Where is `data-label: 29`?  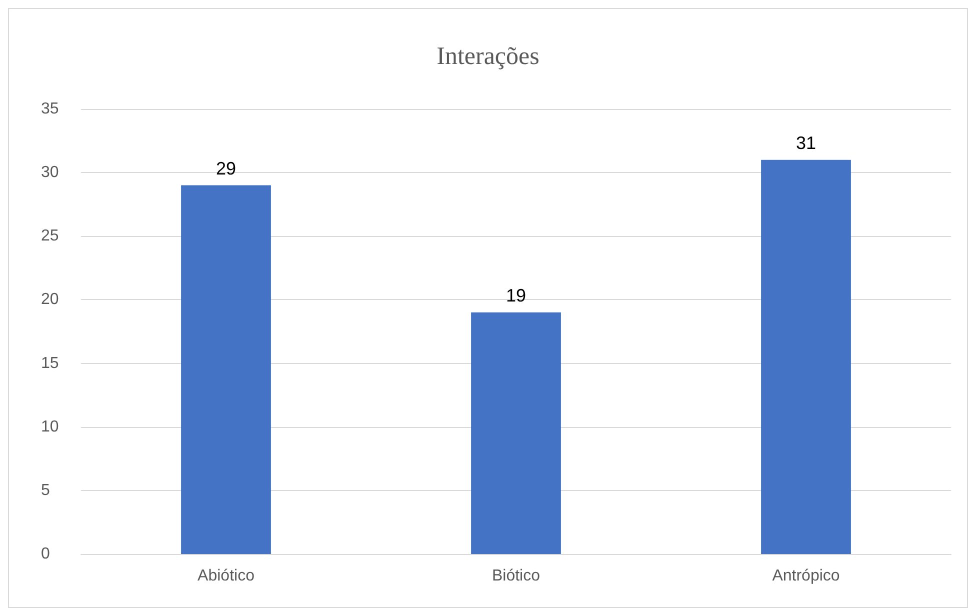
data-label: 29 is located at coordinates (226, 168).